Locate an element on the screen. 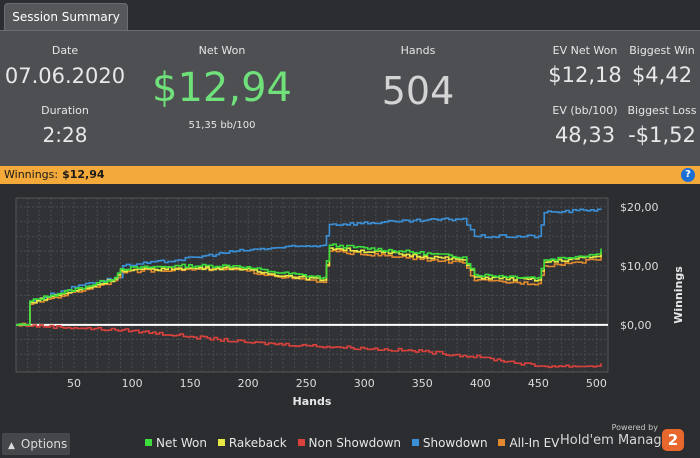  x-tick-label: 300 is located at coordinates (364, 383).